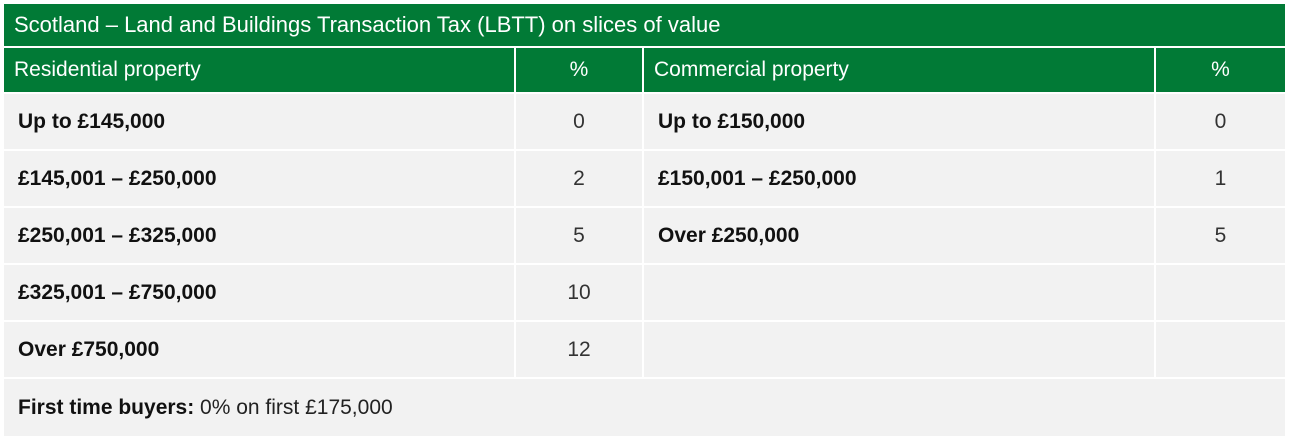 The height and width of the screenshot is (436, 1289). Describe the element at coordinates (580, 235) in the screenshot. I see `residential-rate: 5` at that location.